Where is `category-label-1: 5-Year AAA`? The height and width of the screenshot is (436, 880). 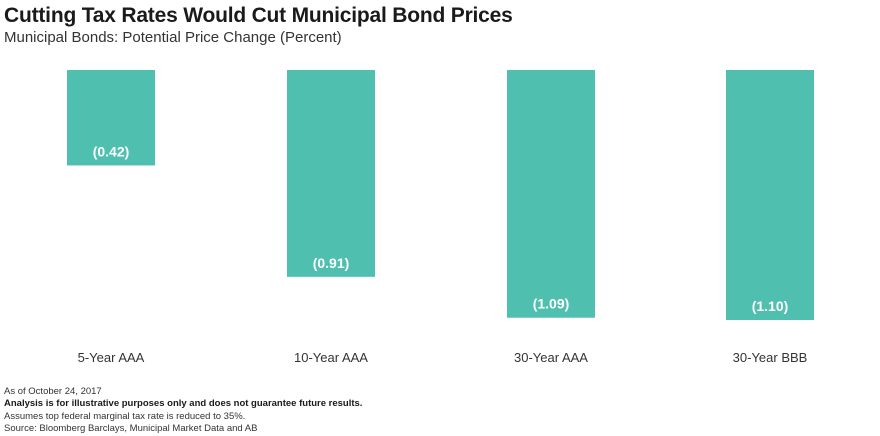 category-label-1: 5-Year AAA is located at coordinates (111, 357).